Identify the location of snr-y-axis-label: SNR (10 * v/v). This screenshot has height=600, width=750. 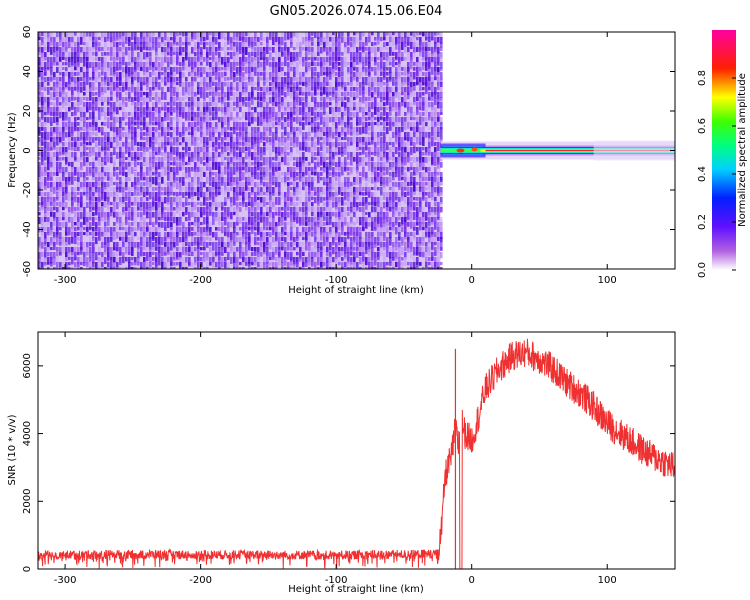
(12, 449).